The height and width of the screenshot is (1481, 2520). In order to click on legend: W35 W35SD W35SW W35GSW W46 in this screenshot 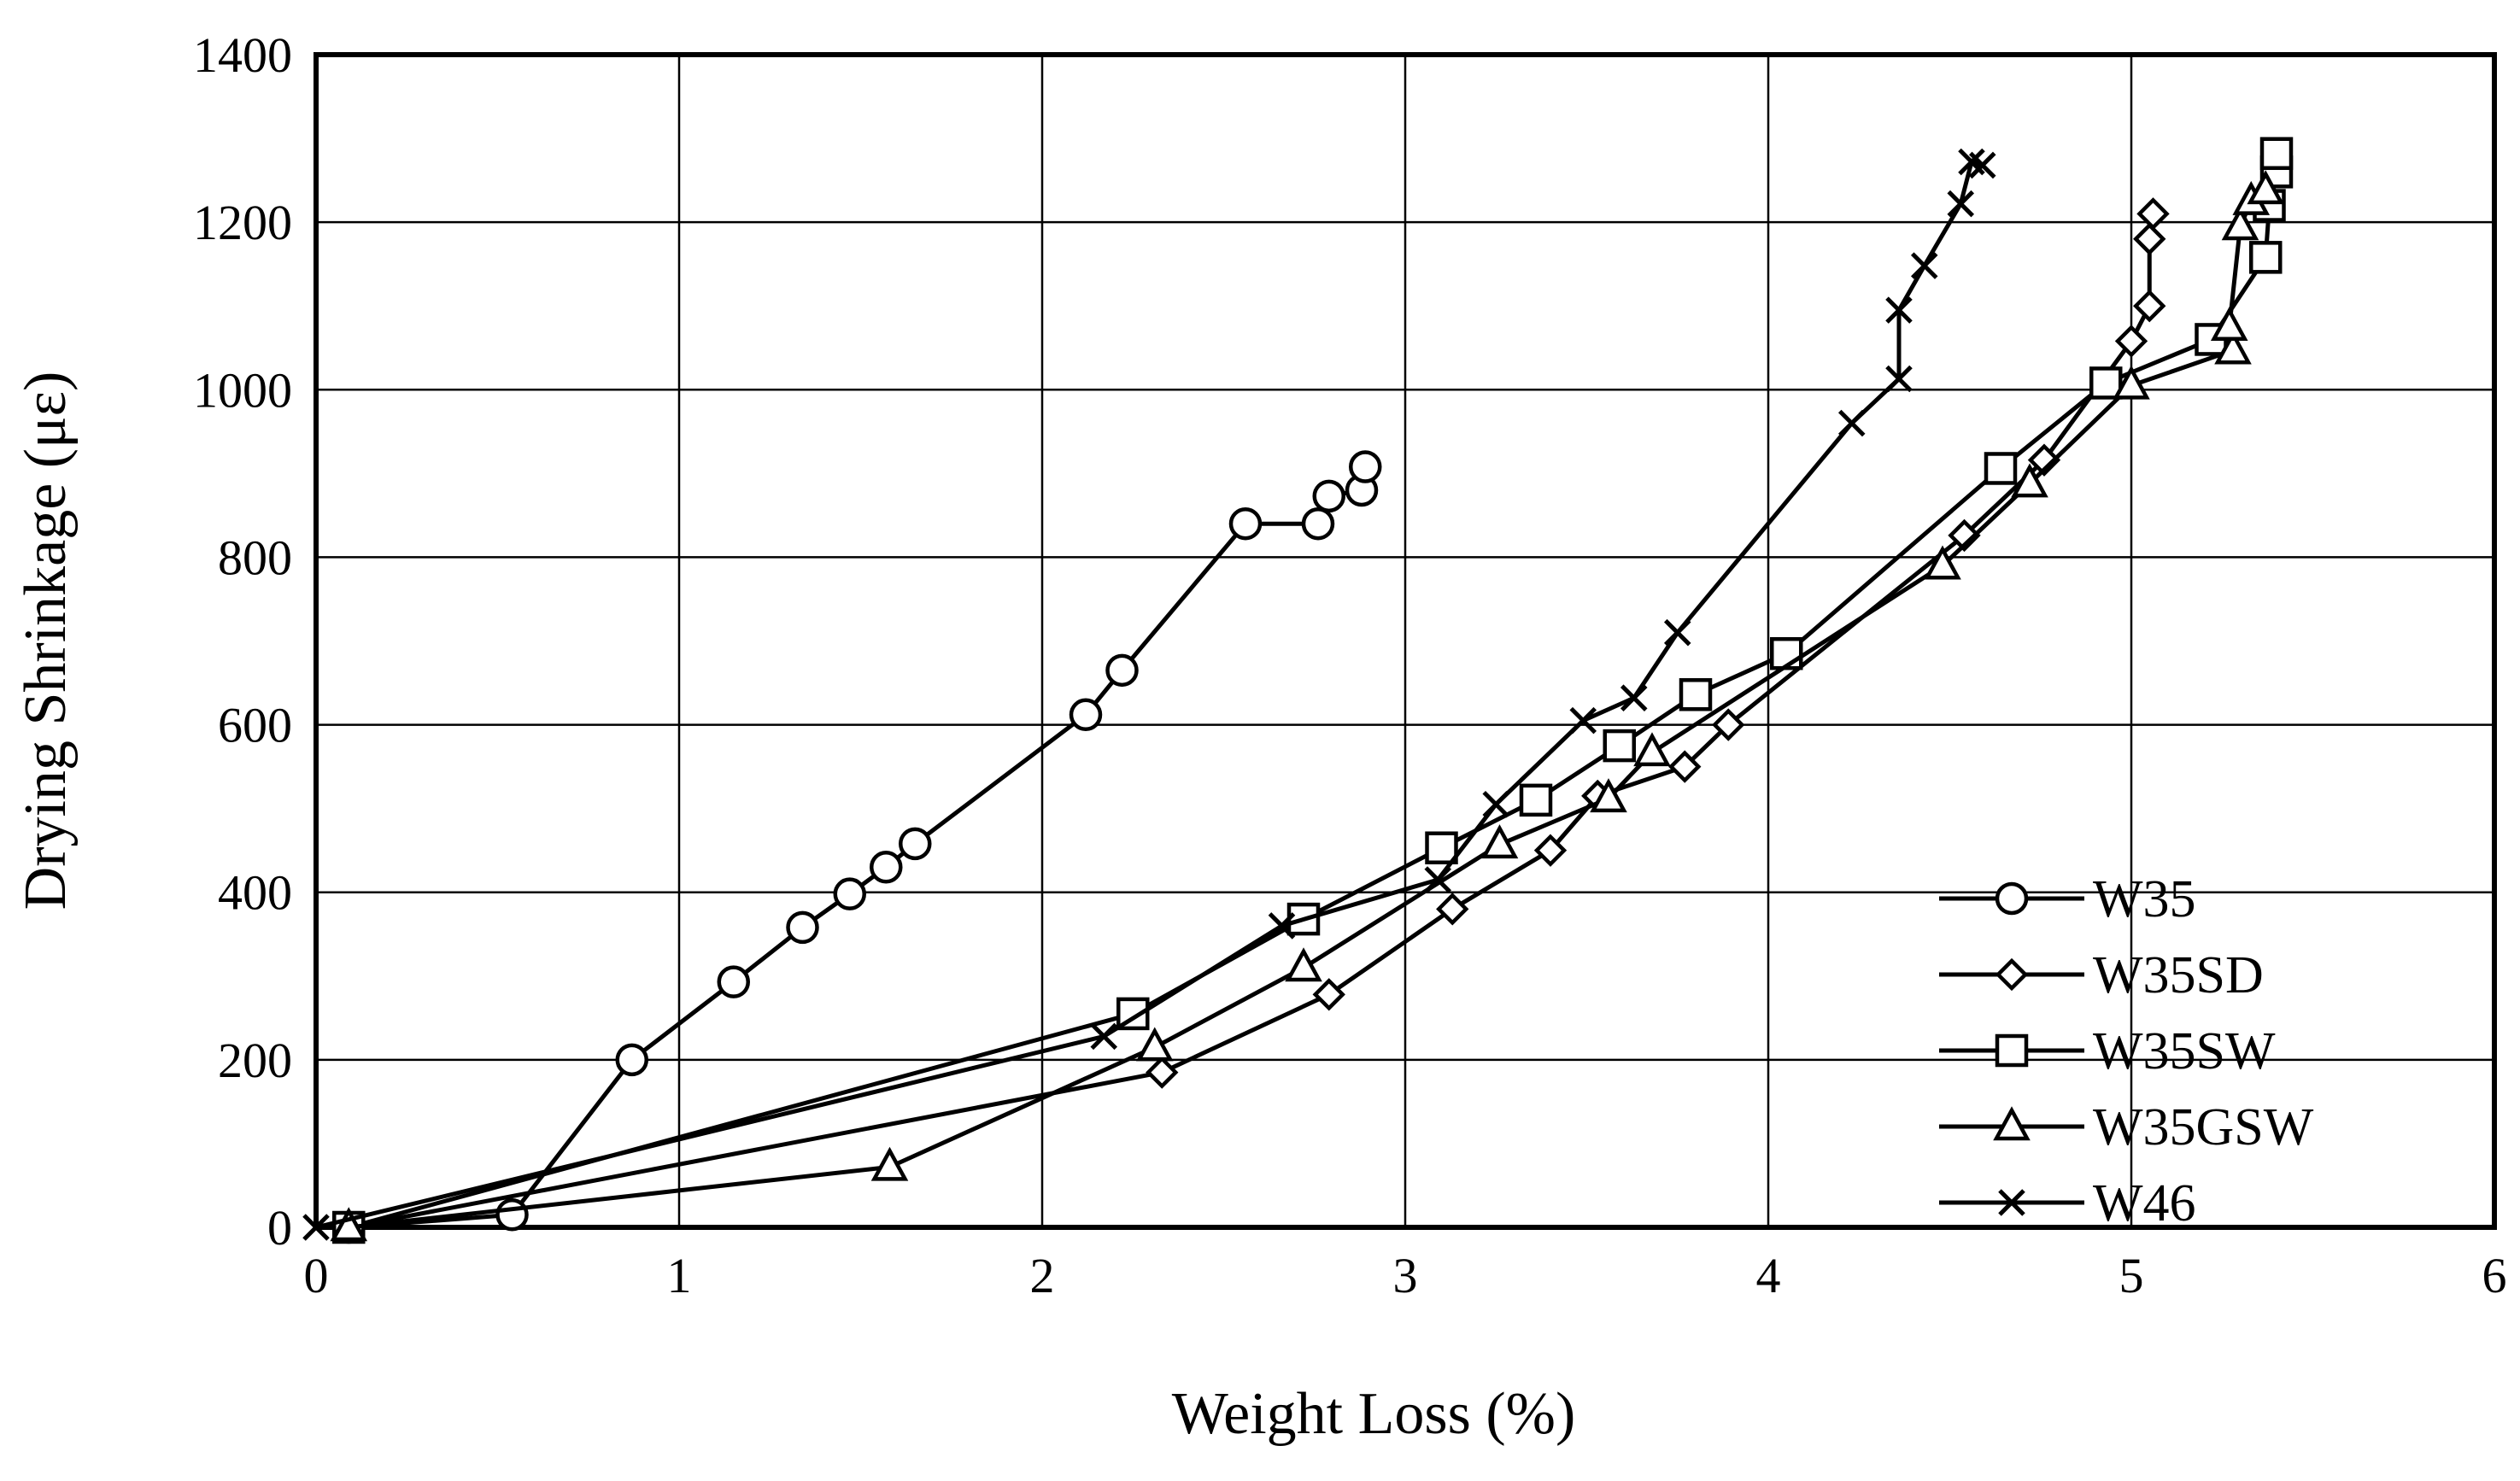, I will do `click(2126, 1051)`.